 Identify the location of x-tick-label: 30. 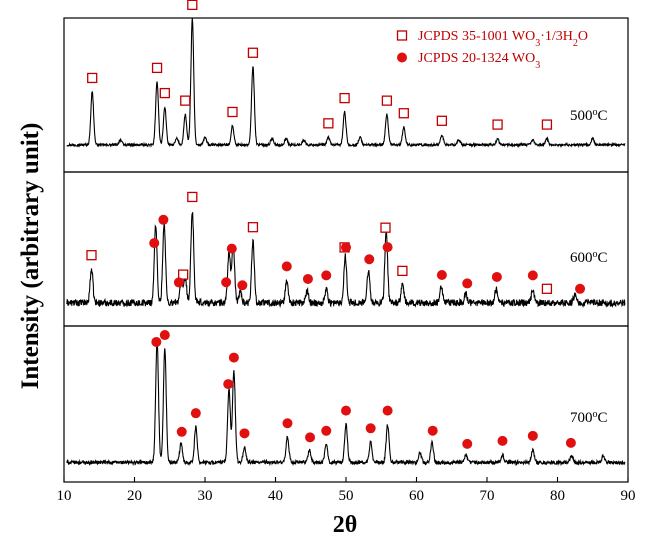
(205, 496).